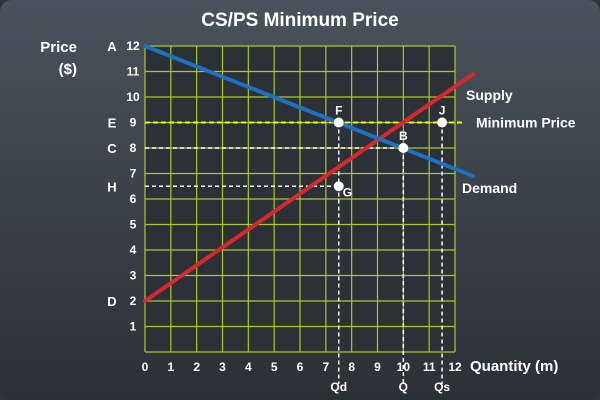  I want to click on point-label: G, so click(347, 192).